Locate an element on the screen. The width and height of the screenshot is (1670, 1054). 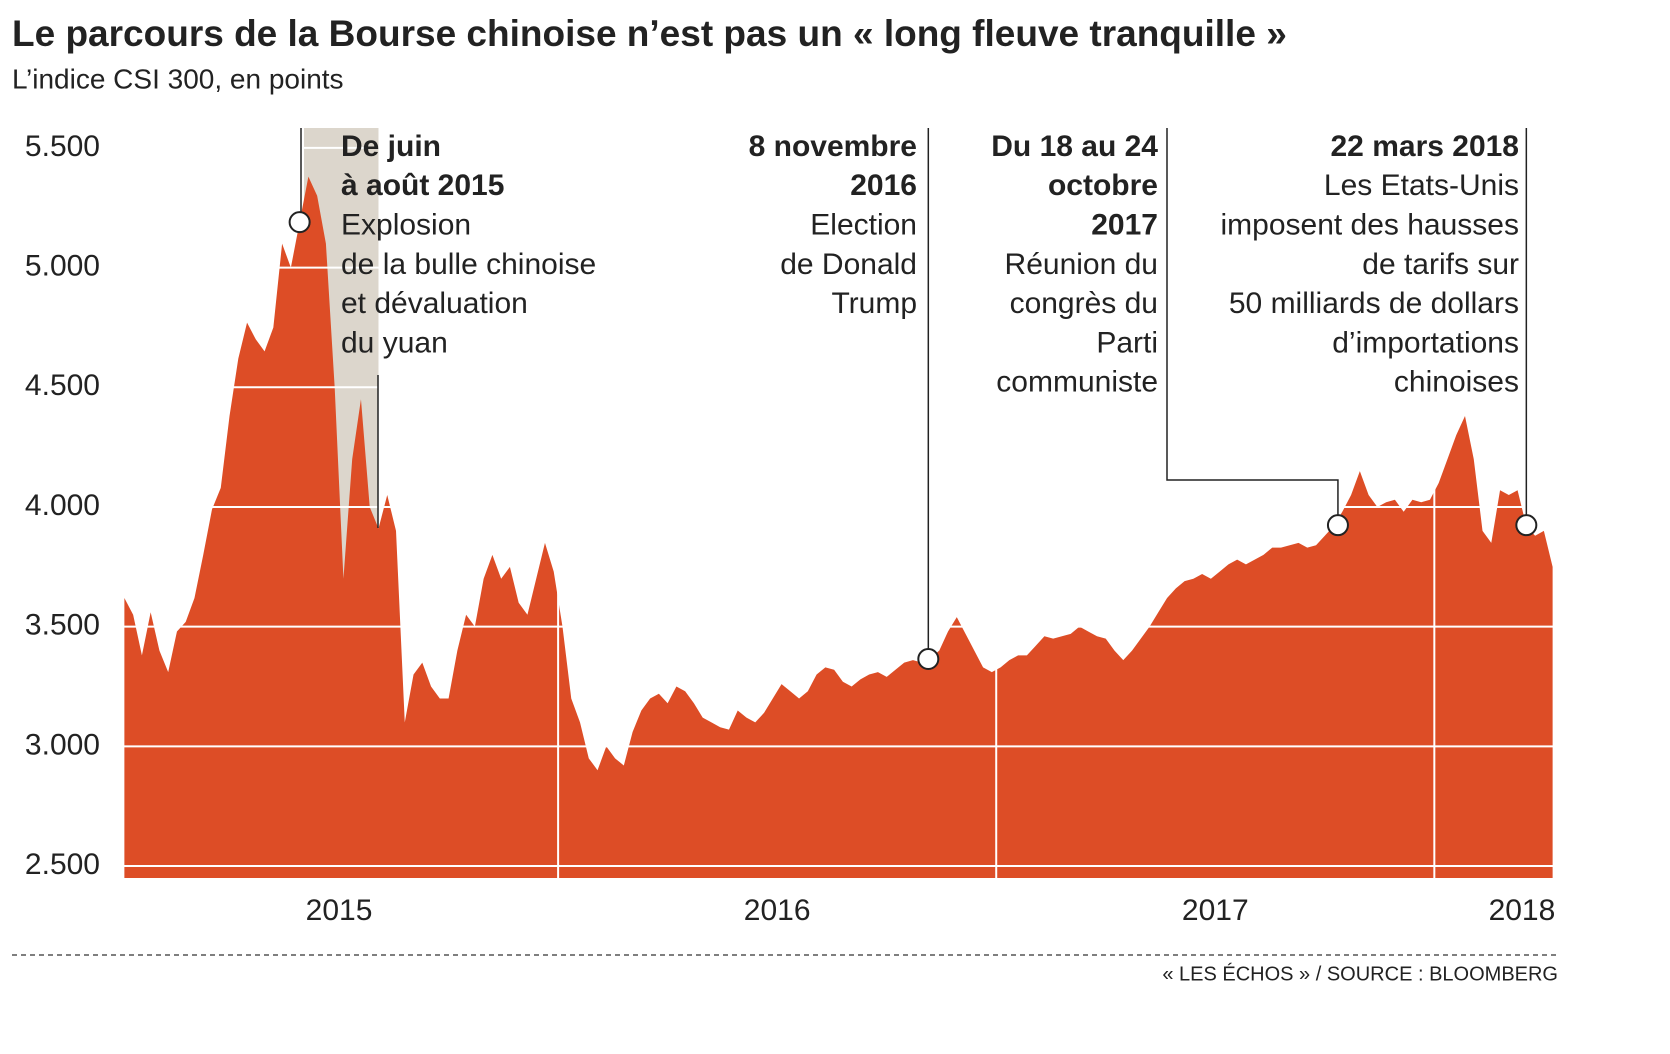
annotation-title: 22 mars 2018 is located at coordinates (1425, 146).